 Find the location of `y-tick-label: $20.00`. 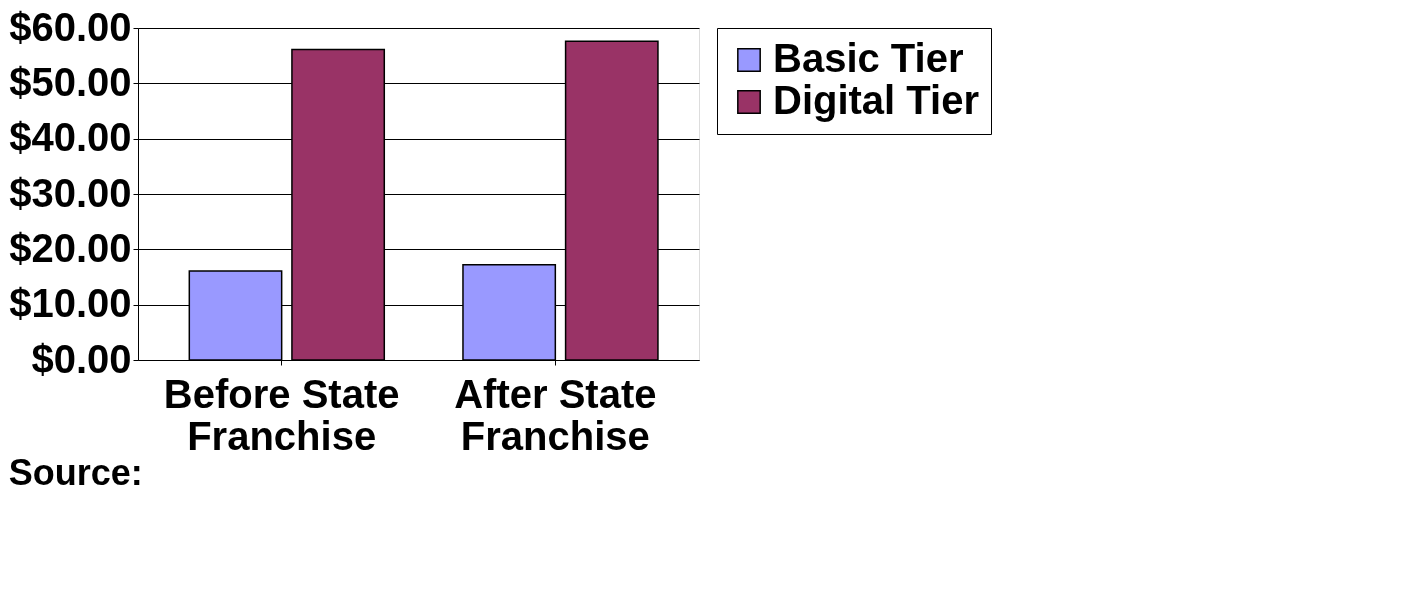

y-tick-label: $20.00 is located at coordinates (70, 247).